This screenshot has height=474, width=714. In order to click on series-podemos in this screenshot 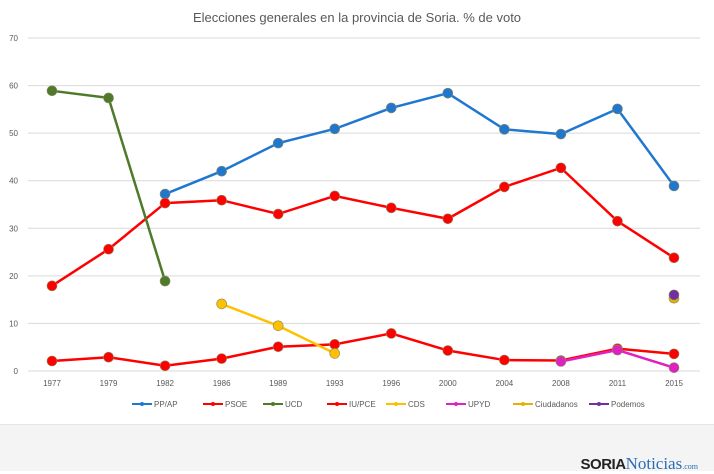, I will do `click(674, 295)`.